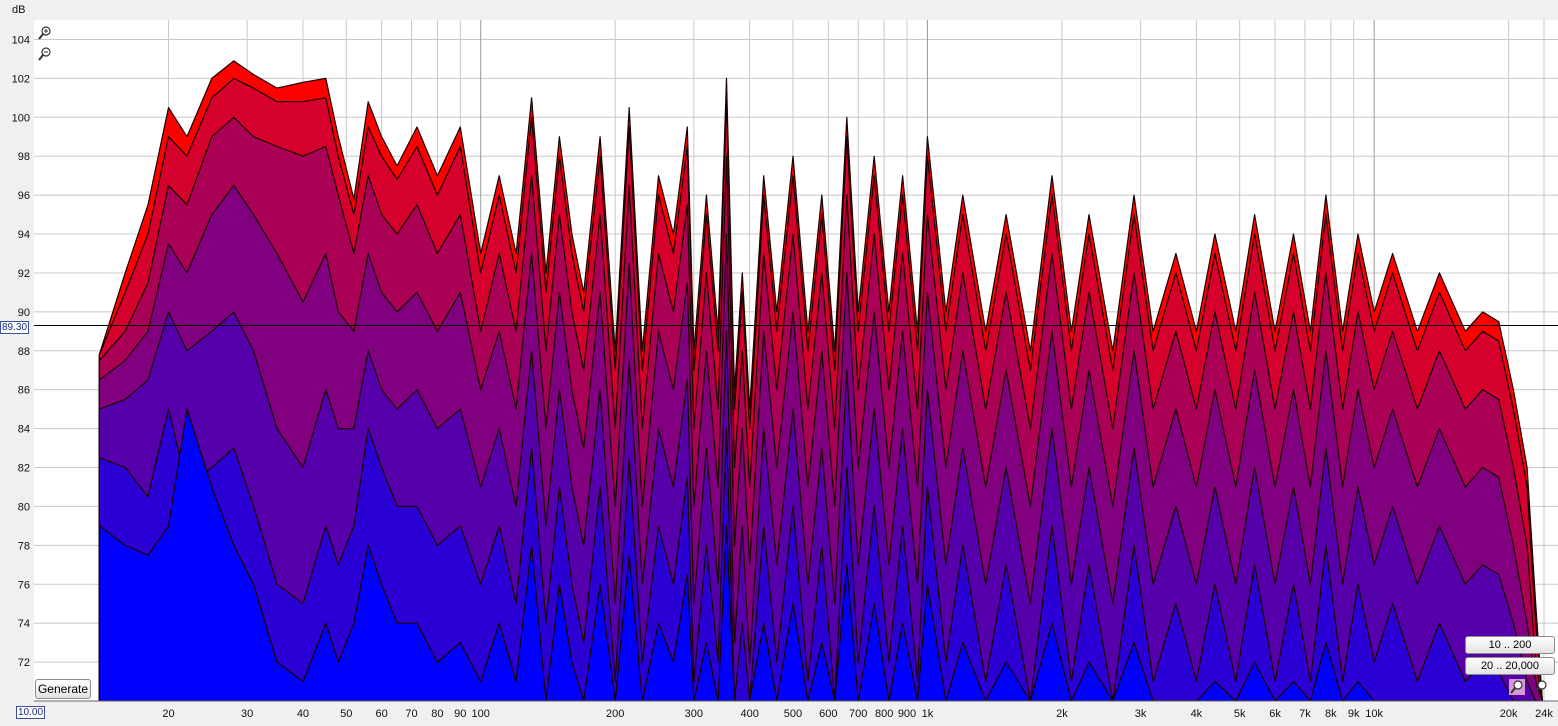  Describe the element at coordinates (24, 352) in the screenshot. I see `y-tick-label: 88` at that location.